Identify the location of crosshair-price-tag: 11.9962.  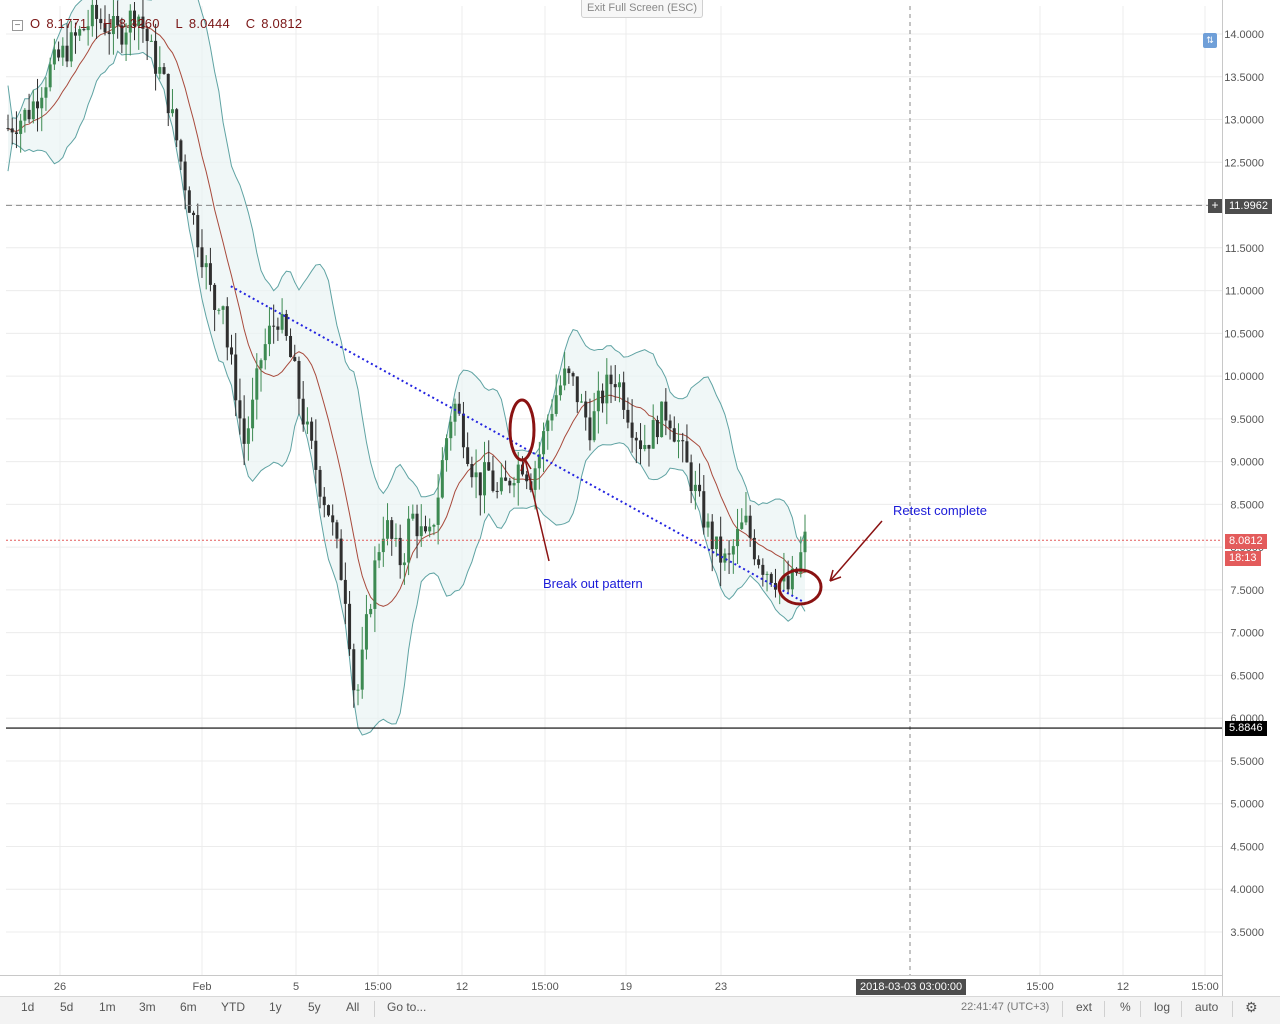
(1248, 206).